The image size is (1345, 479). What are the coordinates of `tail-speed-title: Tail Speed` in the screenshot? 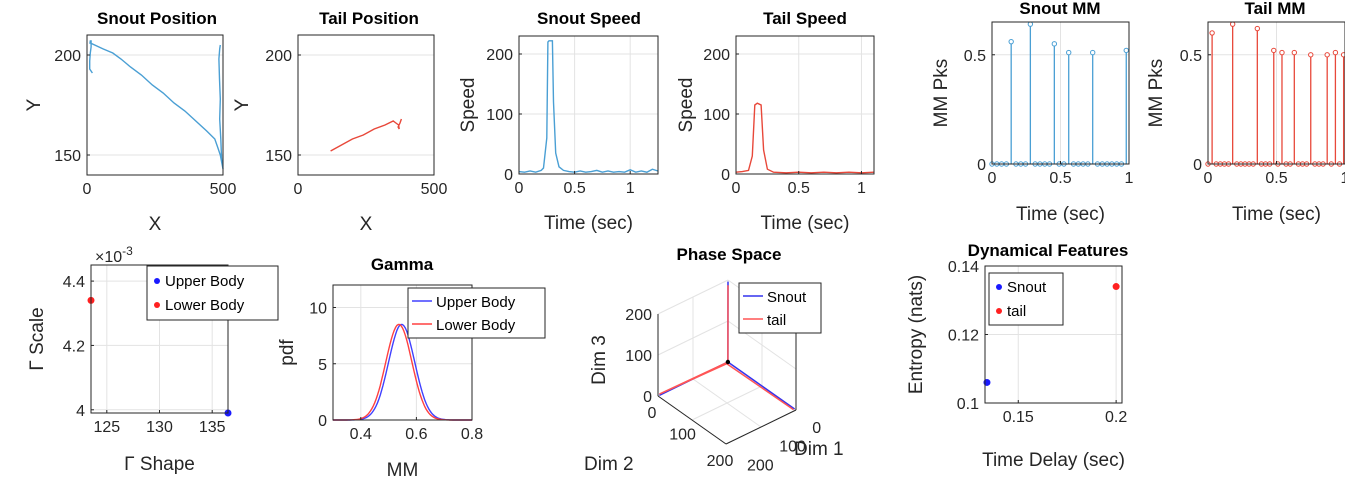 It's located at (805, 18).